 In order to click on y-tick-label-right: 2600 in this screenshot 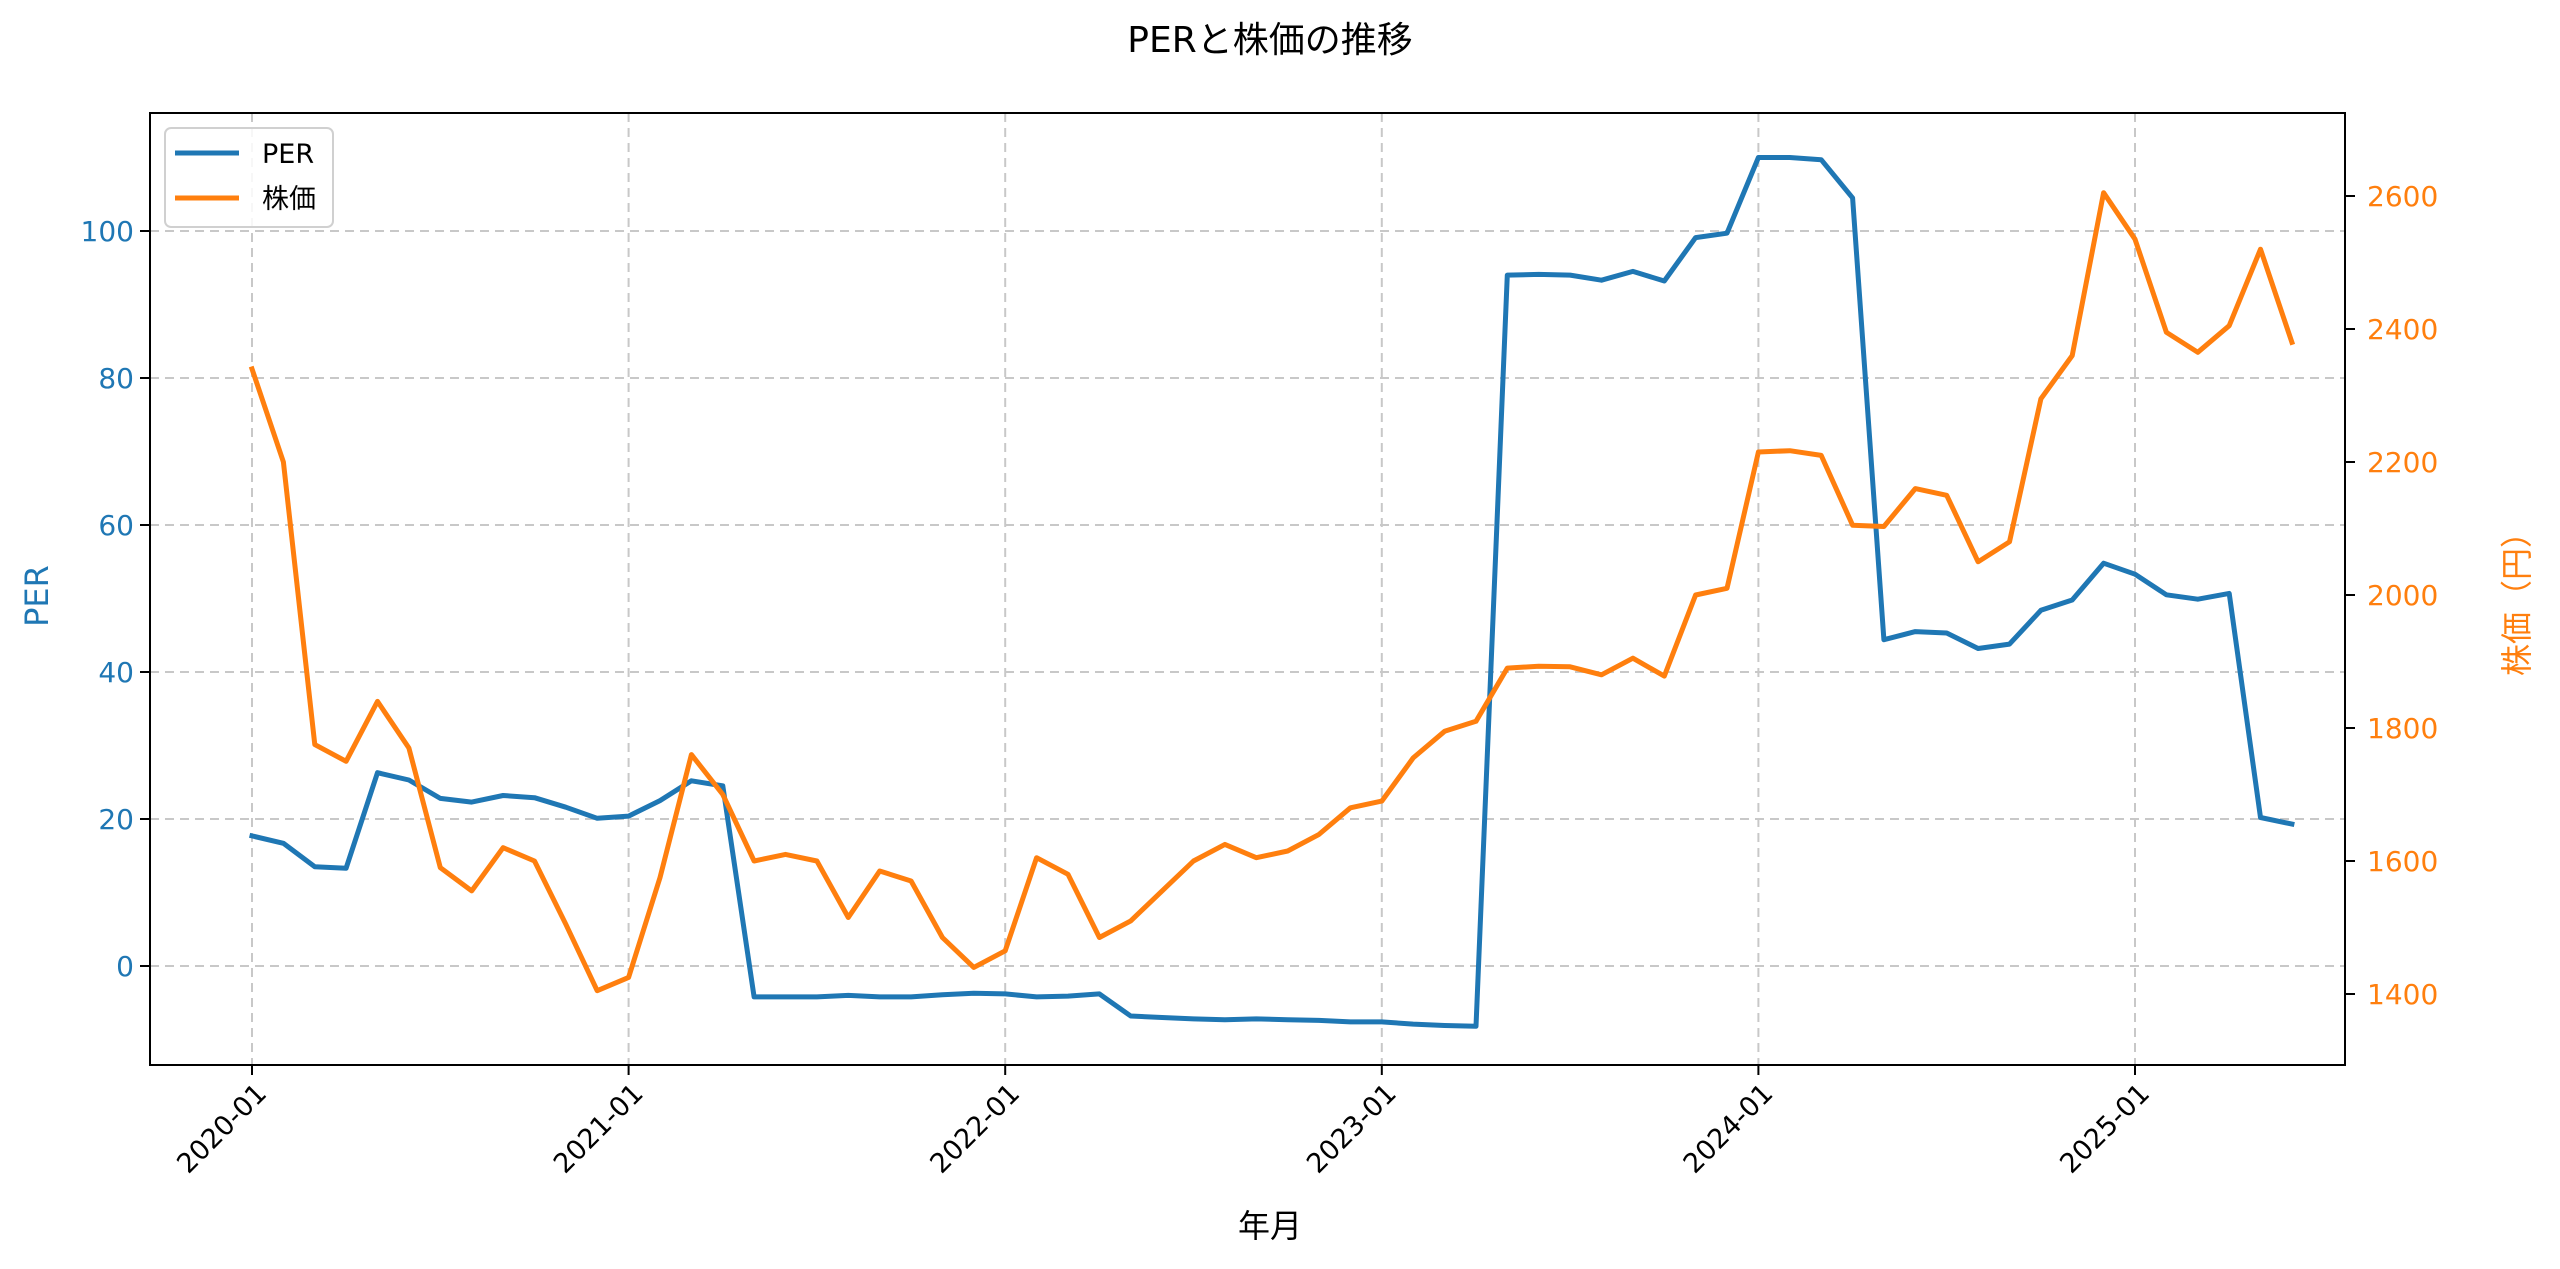, I will do `click(2402, 196)`.